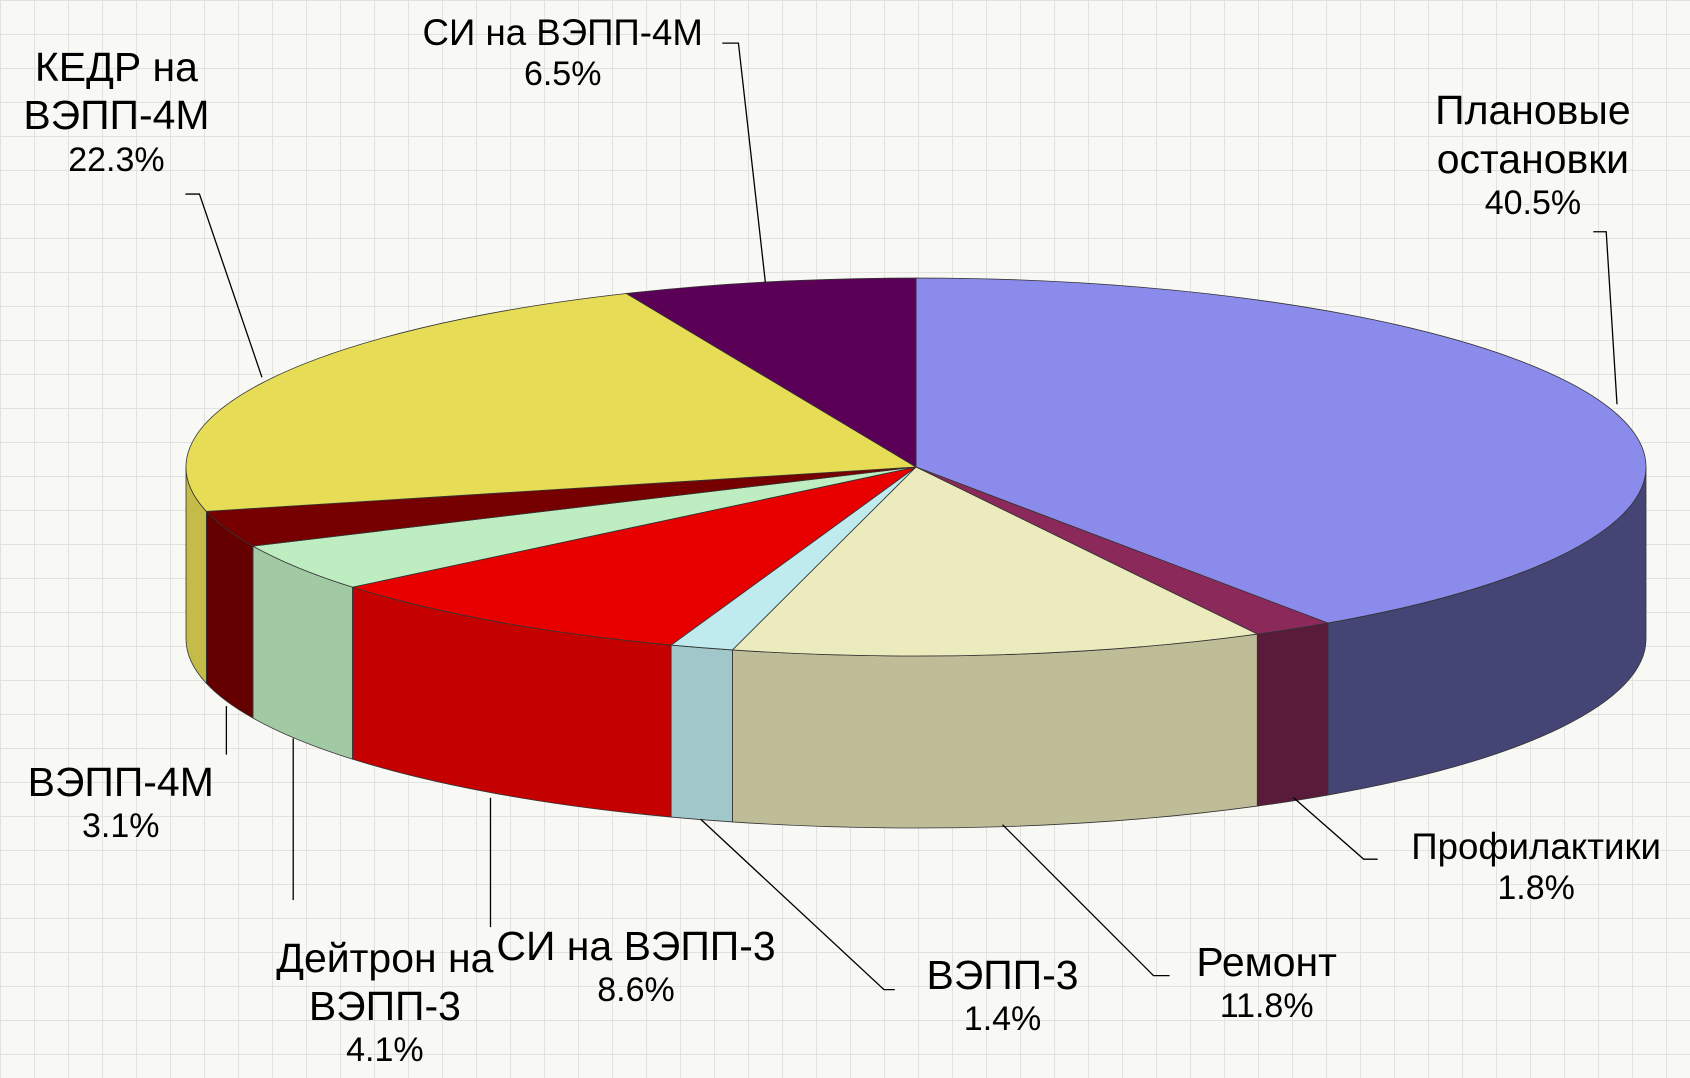 The image size is (1690, 1078). What do you see at coordinates (1533, 134) in the screenshot?
I see `category-label: Плановые остановки` at bounding box center [1533, 134].